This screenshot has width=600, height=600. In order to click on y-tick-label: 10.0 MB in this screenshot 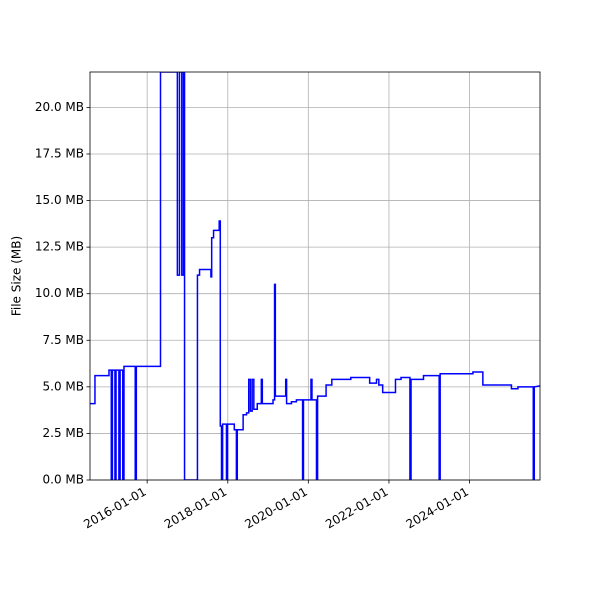, I will do `click(59, 293)`.